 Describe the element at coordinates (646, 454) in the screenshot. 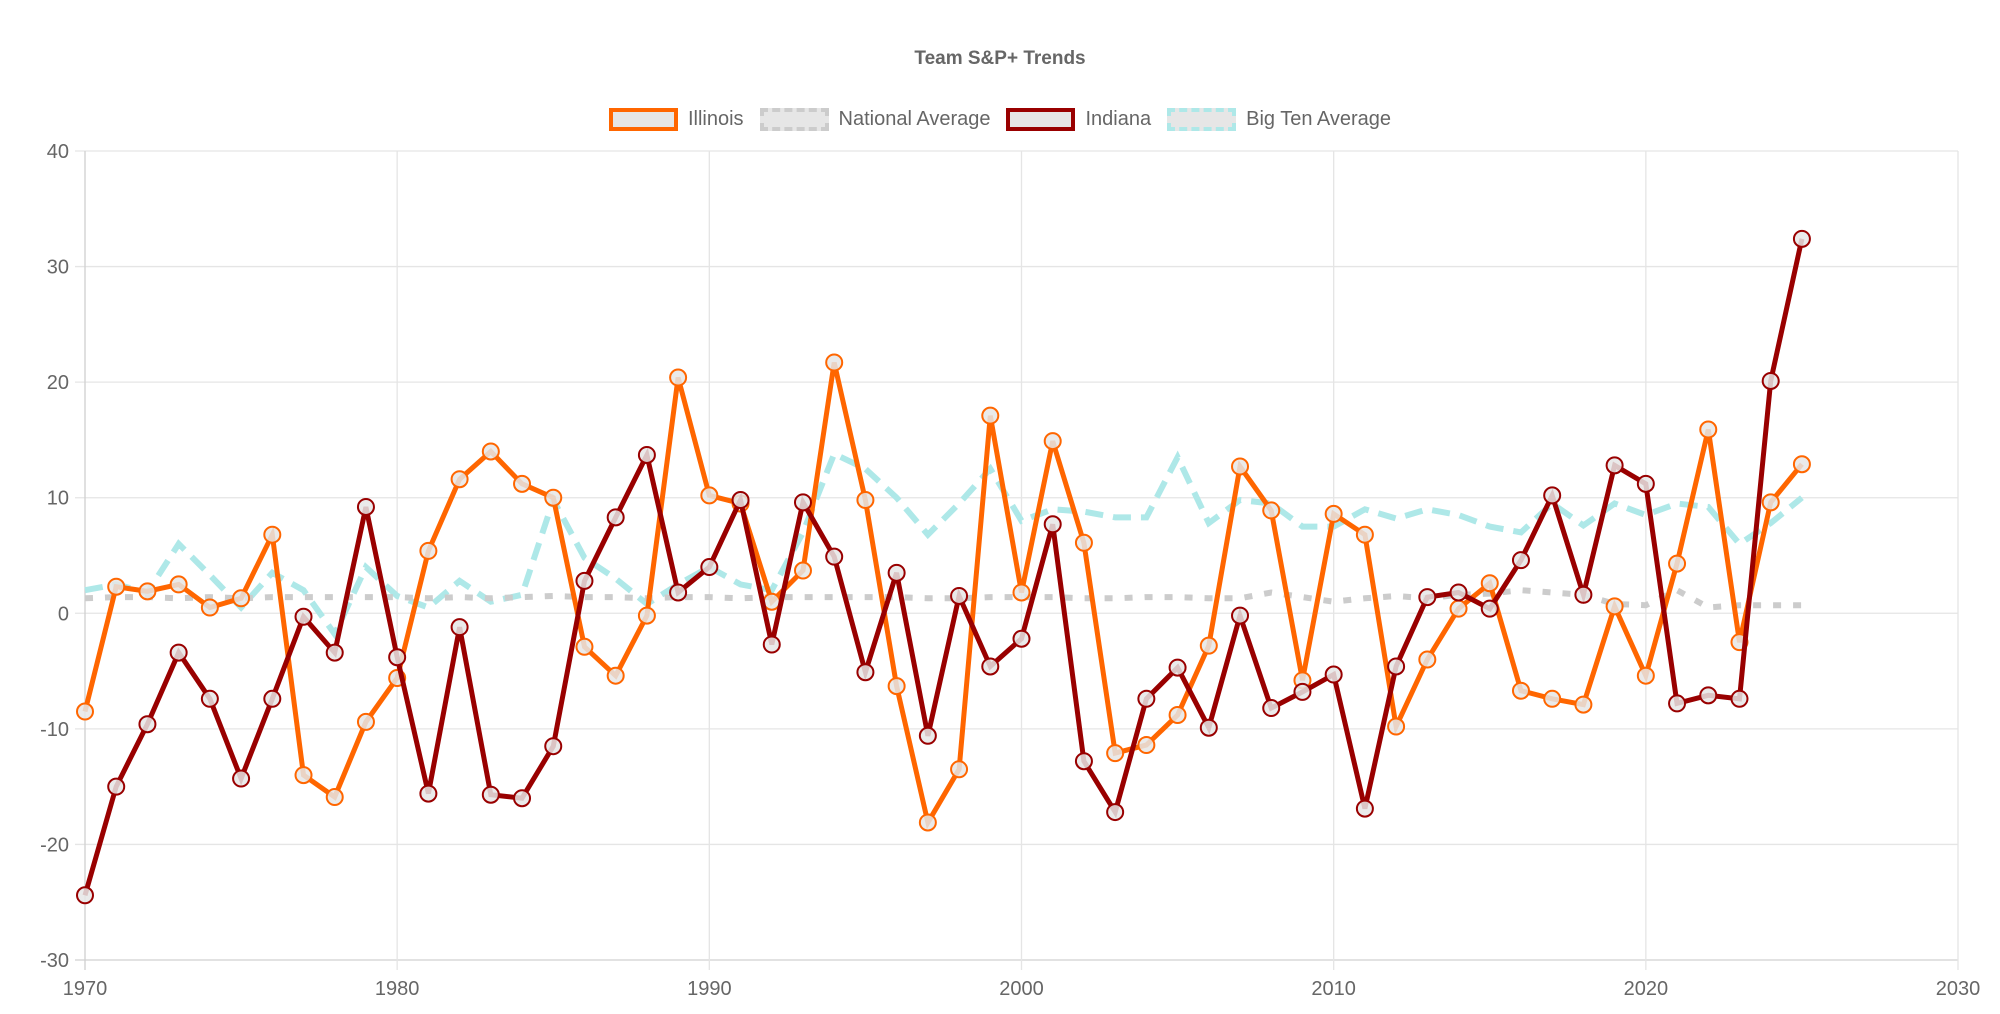

I see `data-point-indiana-1988` at that location.